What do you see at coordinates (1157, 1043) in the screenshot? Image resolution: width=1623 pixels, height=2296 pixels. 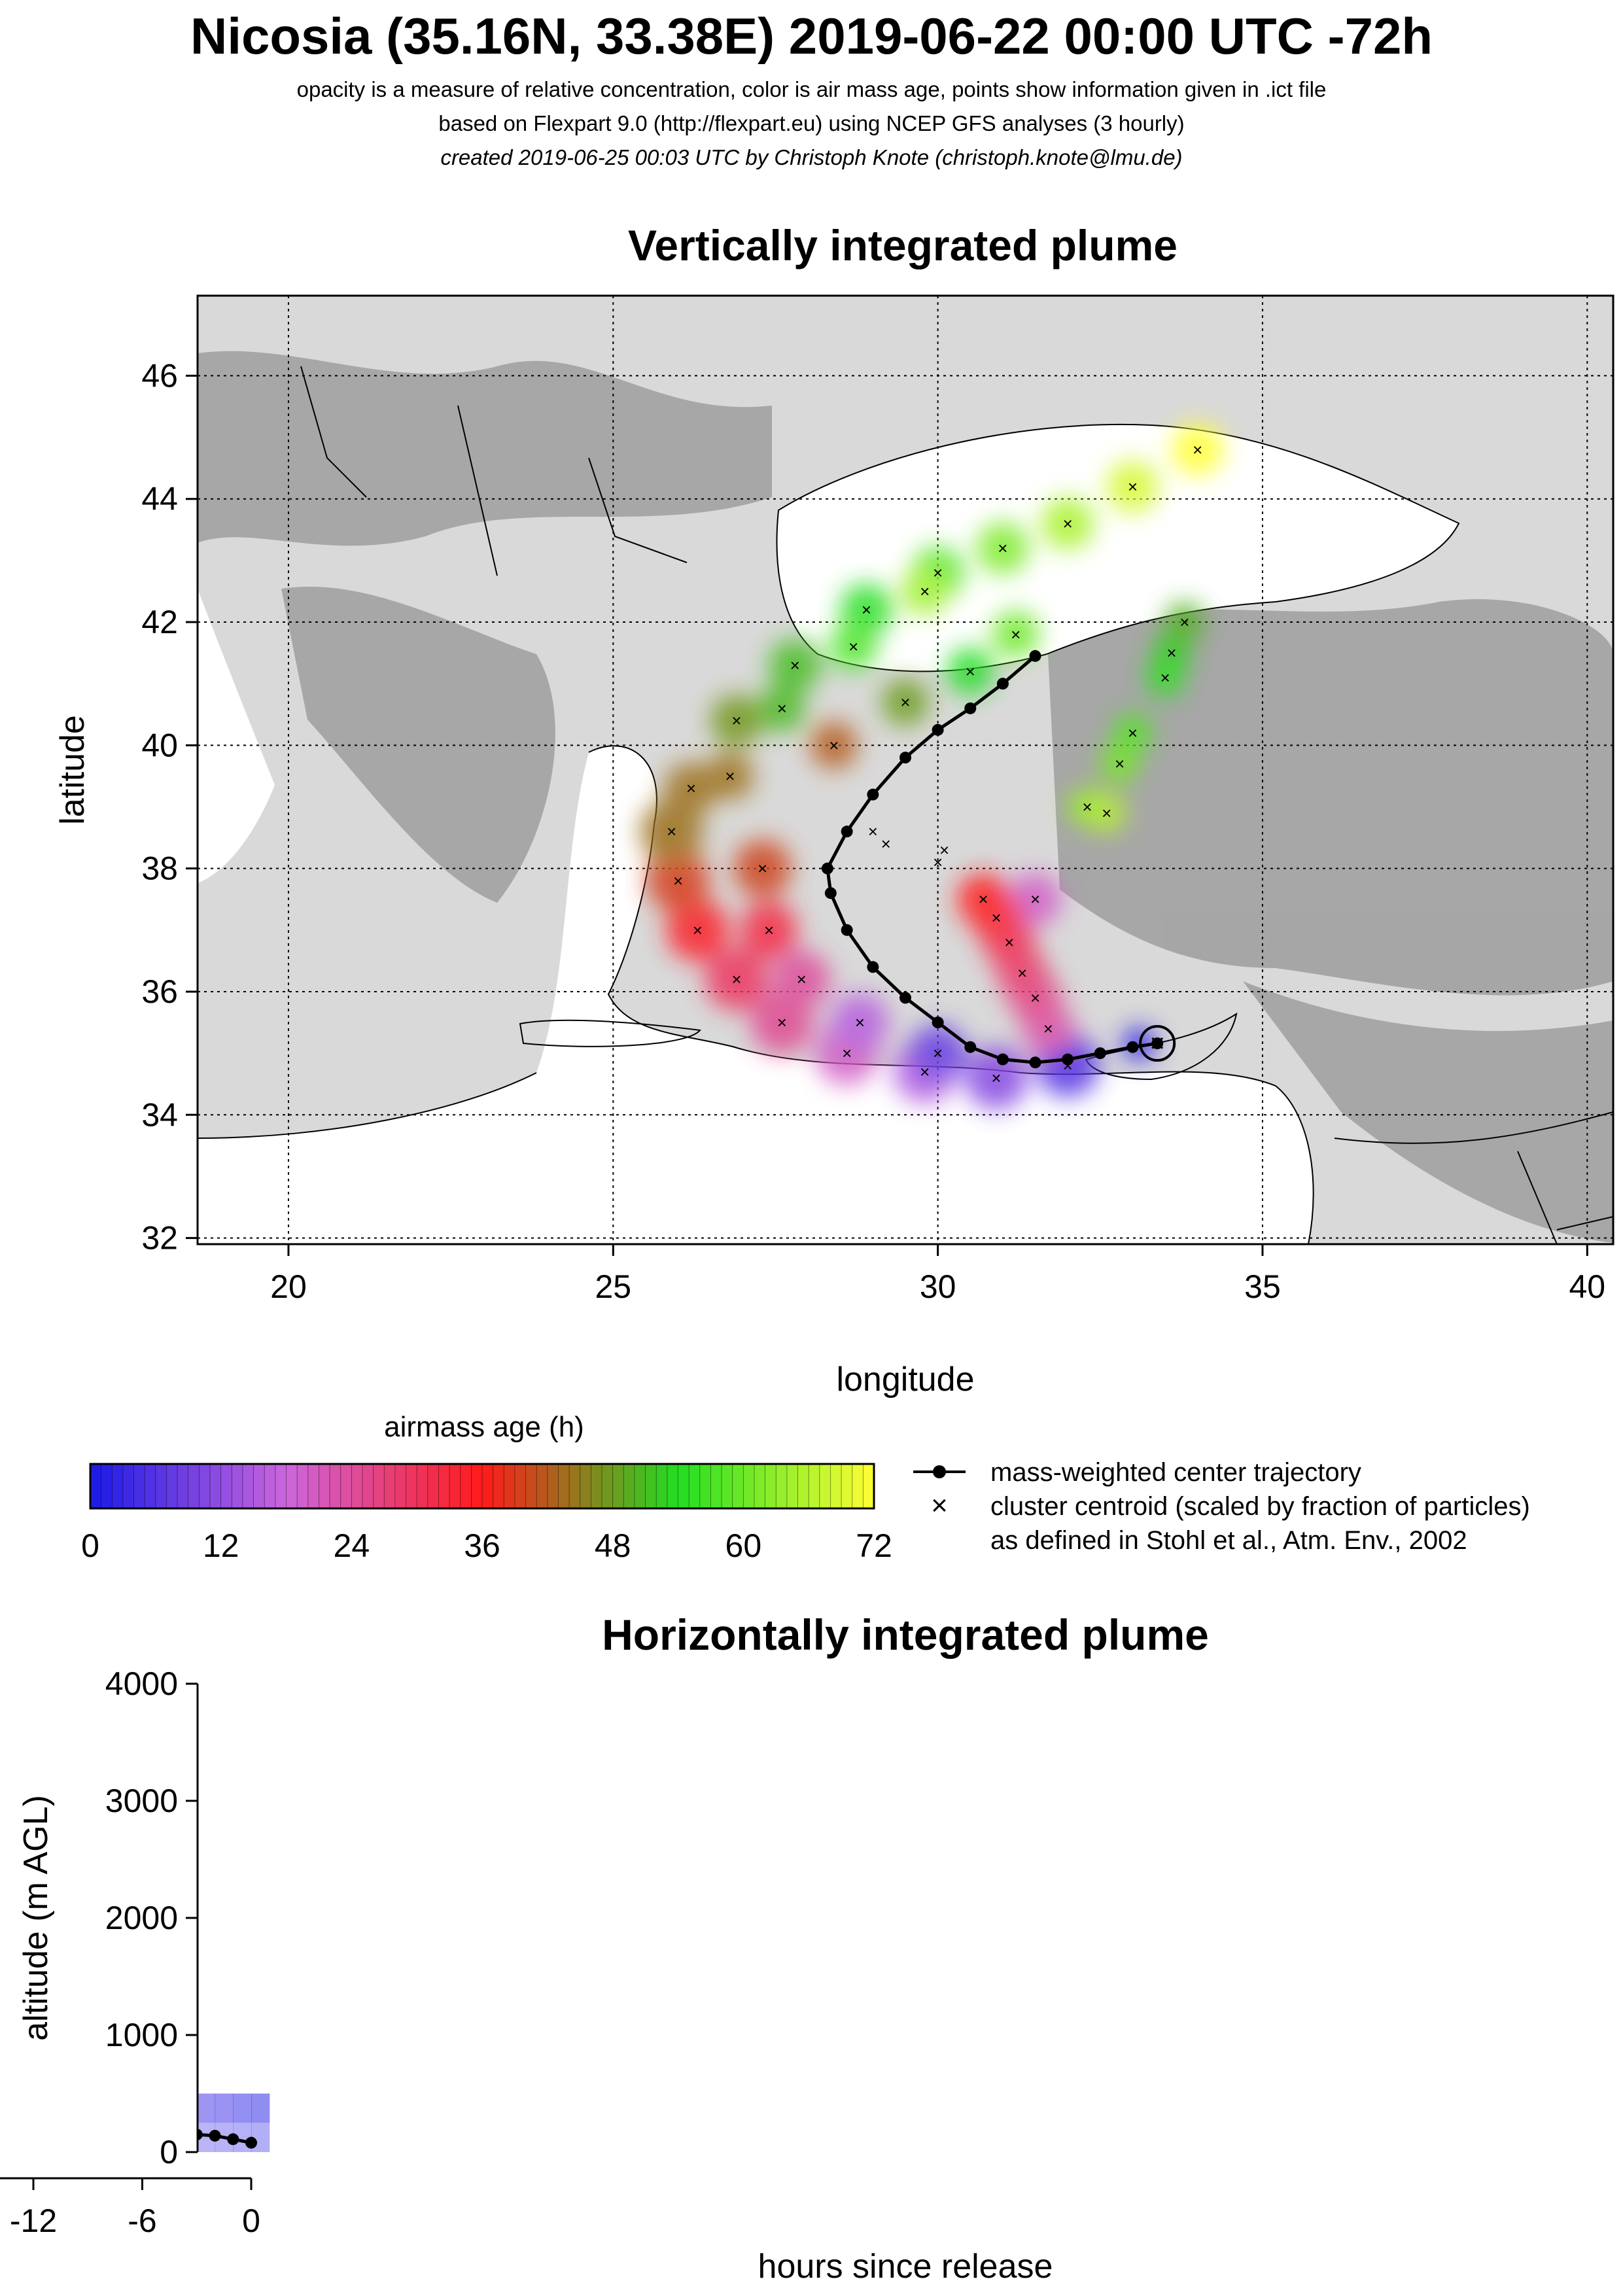 I see `release-circle` at bounding box center [1157, 1043].